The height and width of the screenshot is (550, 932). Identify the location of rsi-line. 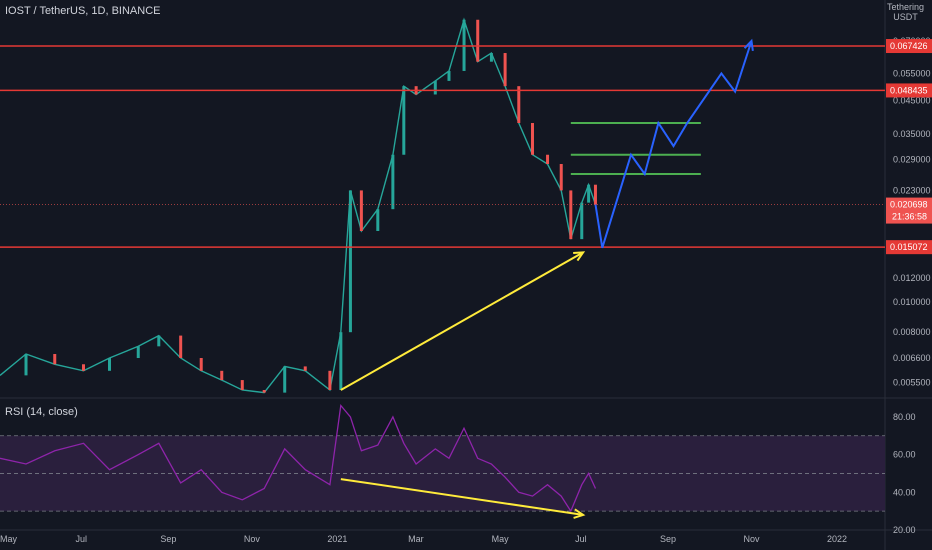
(298, 458).